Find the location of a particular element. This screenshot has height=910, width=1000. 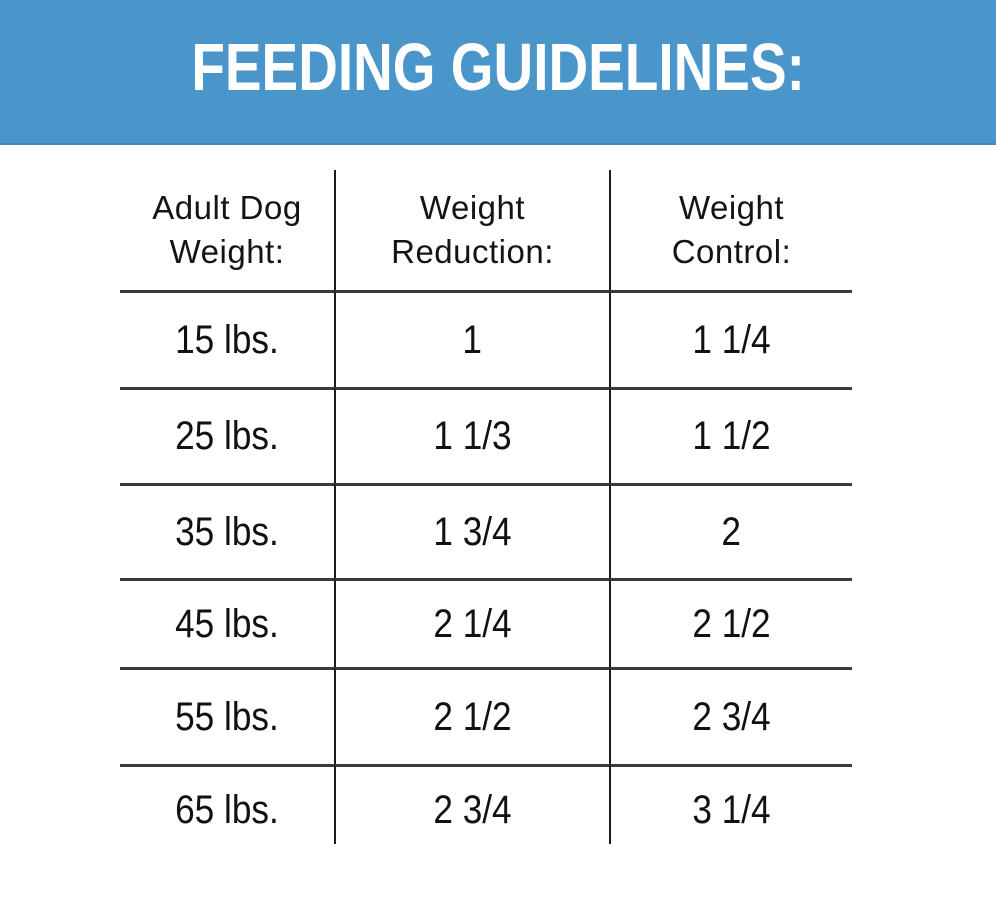

page-title: FEEDING GUIDELINES: is located at coordinates (498, 67).